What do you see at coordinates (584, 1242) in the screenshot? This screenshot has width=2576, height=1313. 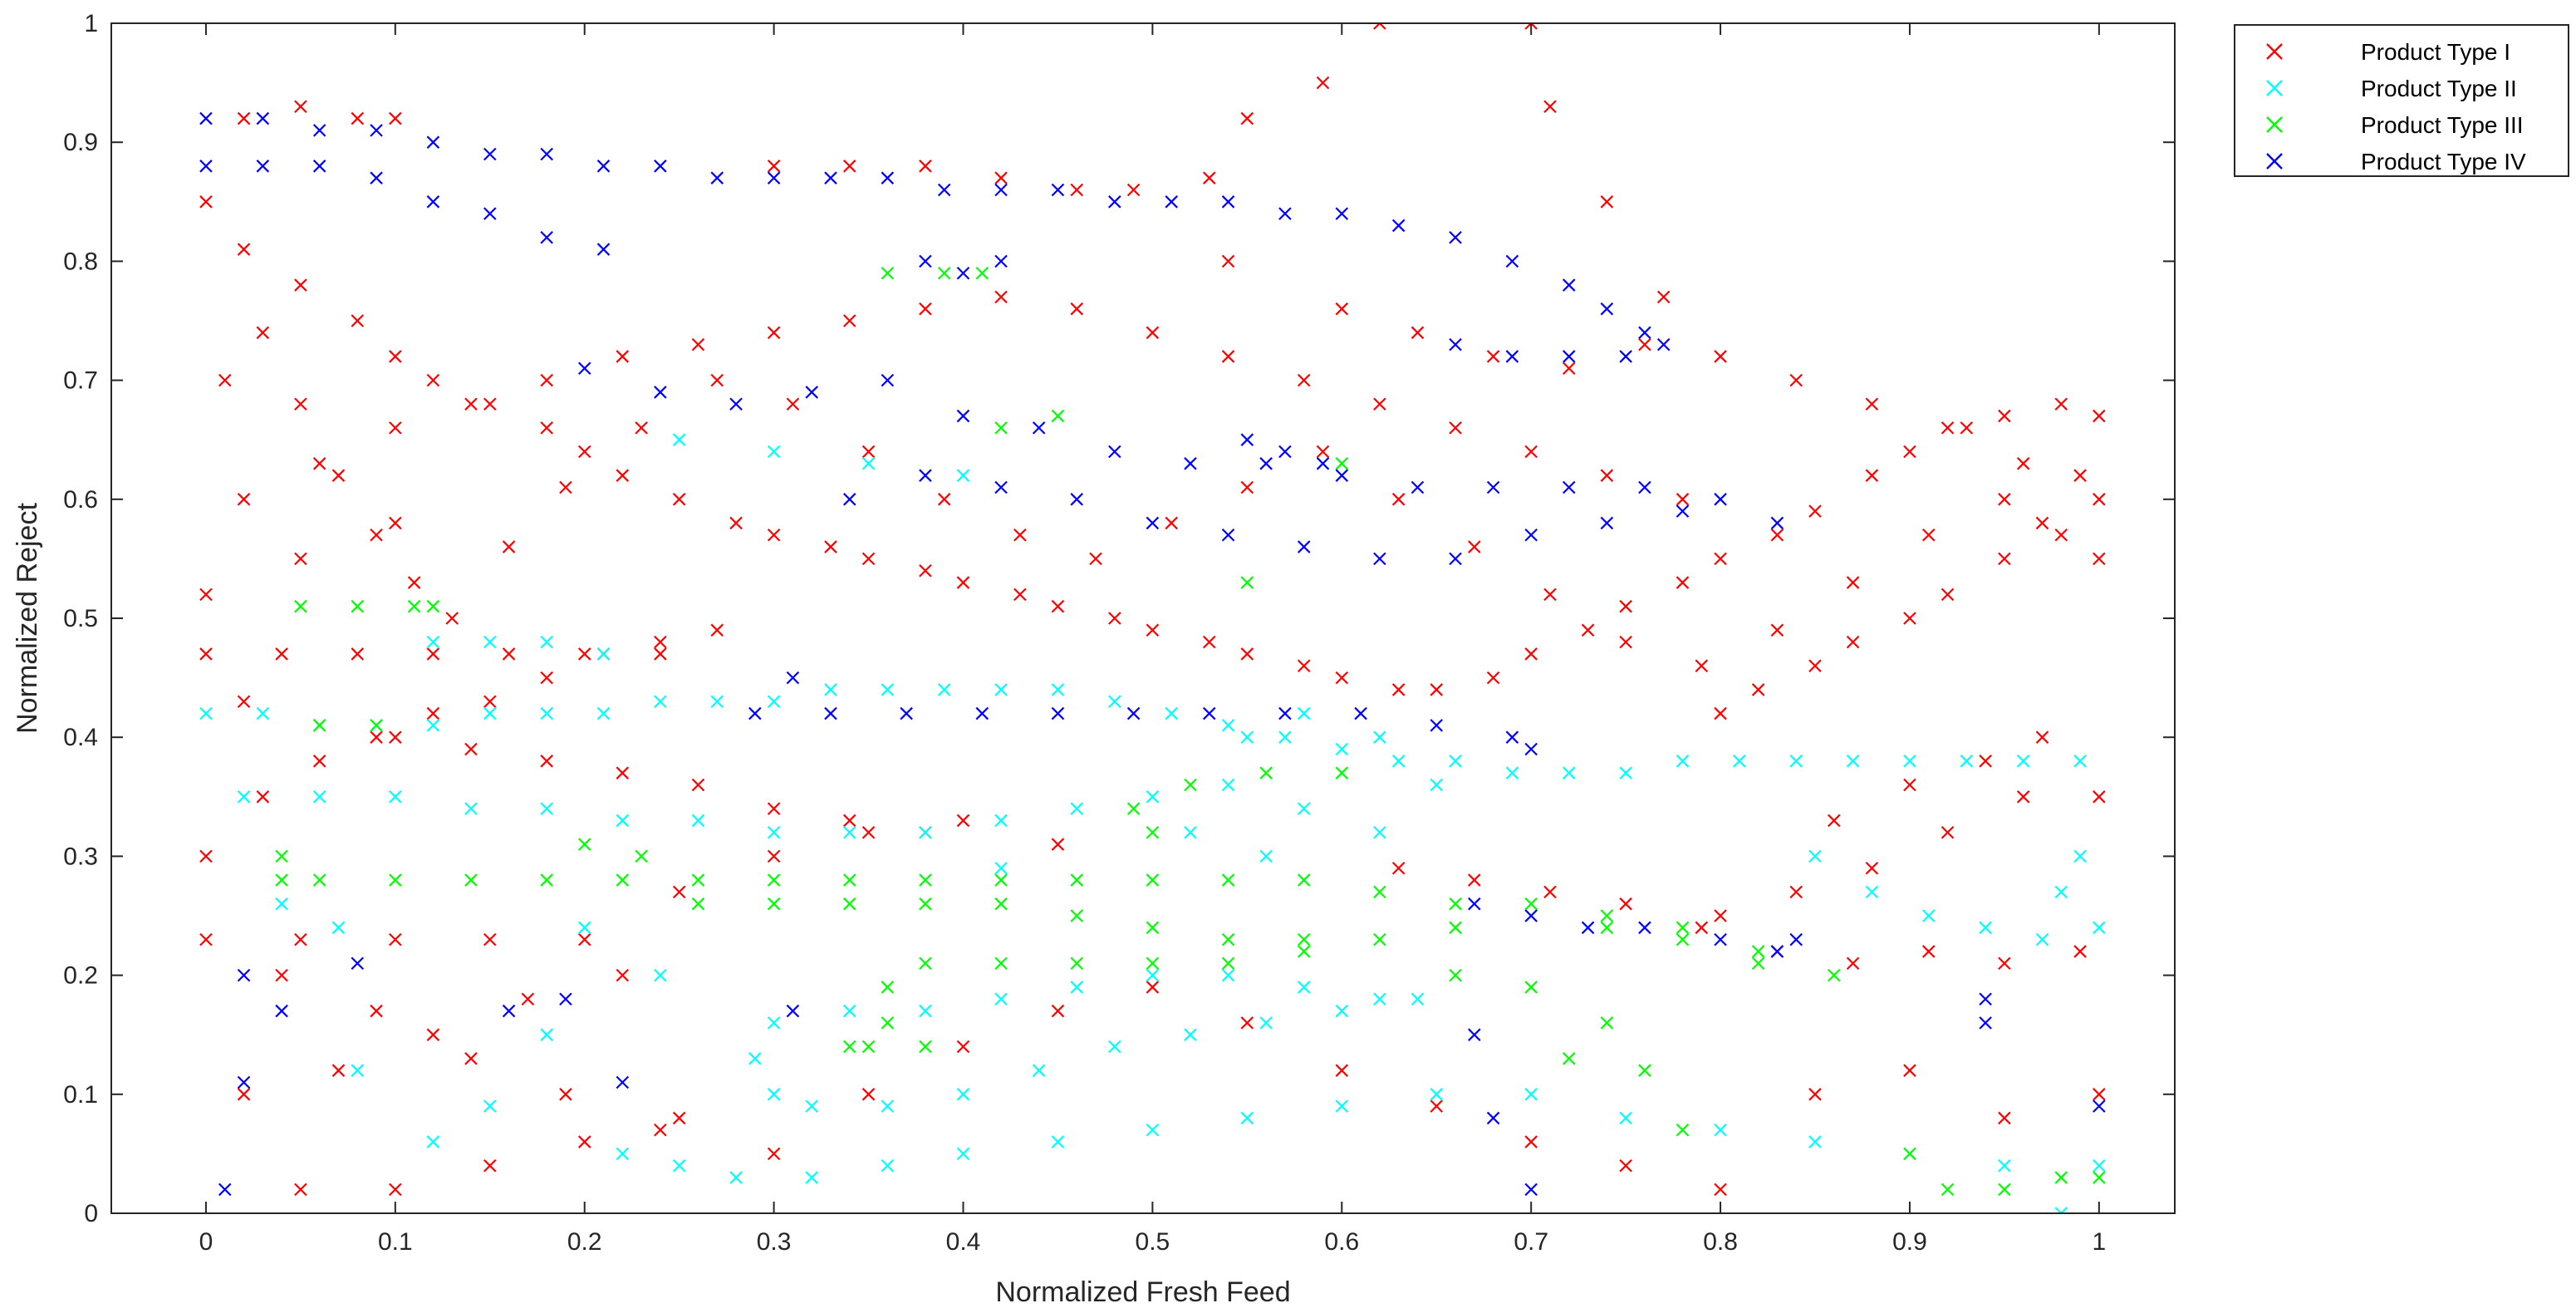 I see `x-tick-label: 0.2` at bounding box center [584, 1242].